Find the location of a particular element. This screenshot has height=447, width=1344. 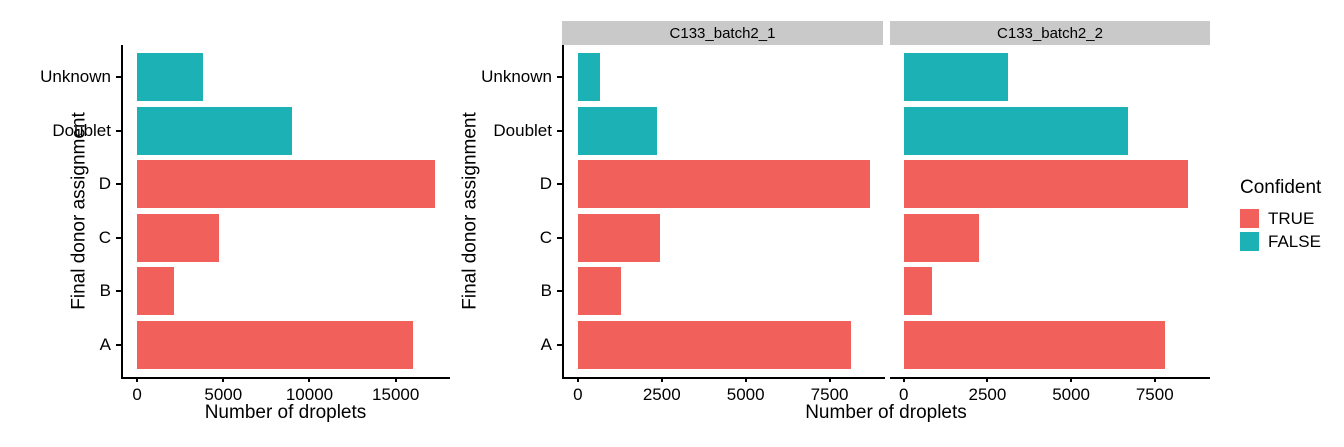

legend-true-swatch is located at coordinates (1249, 218).